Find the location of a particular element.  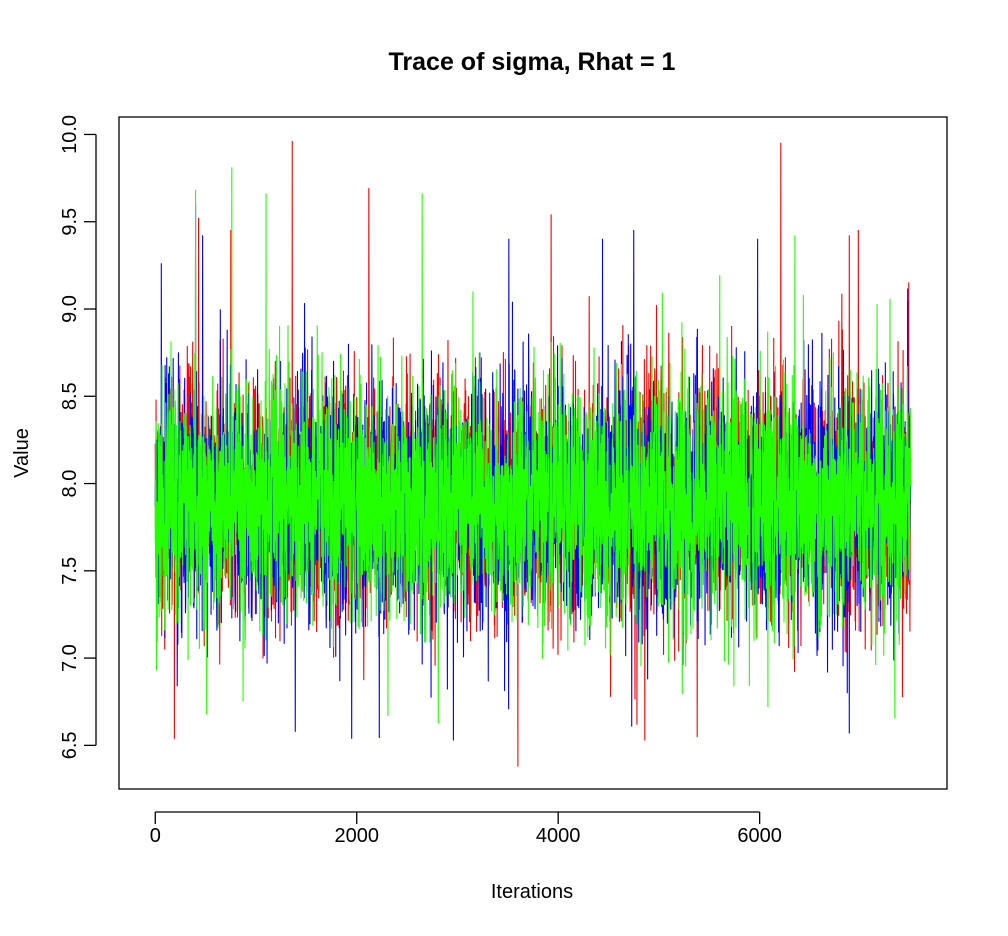

y-tick-label: 9.5 is located at coordinates (70, 222).